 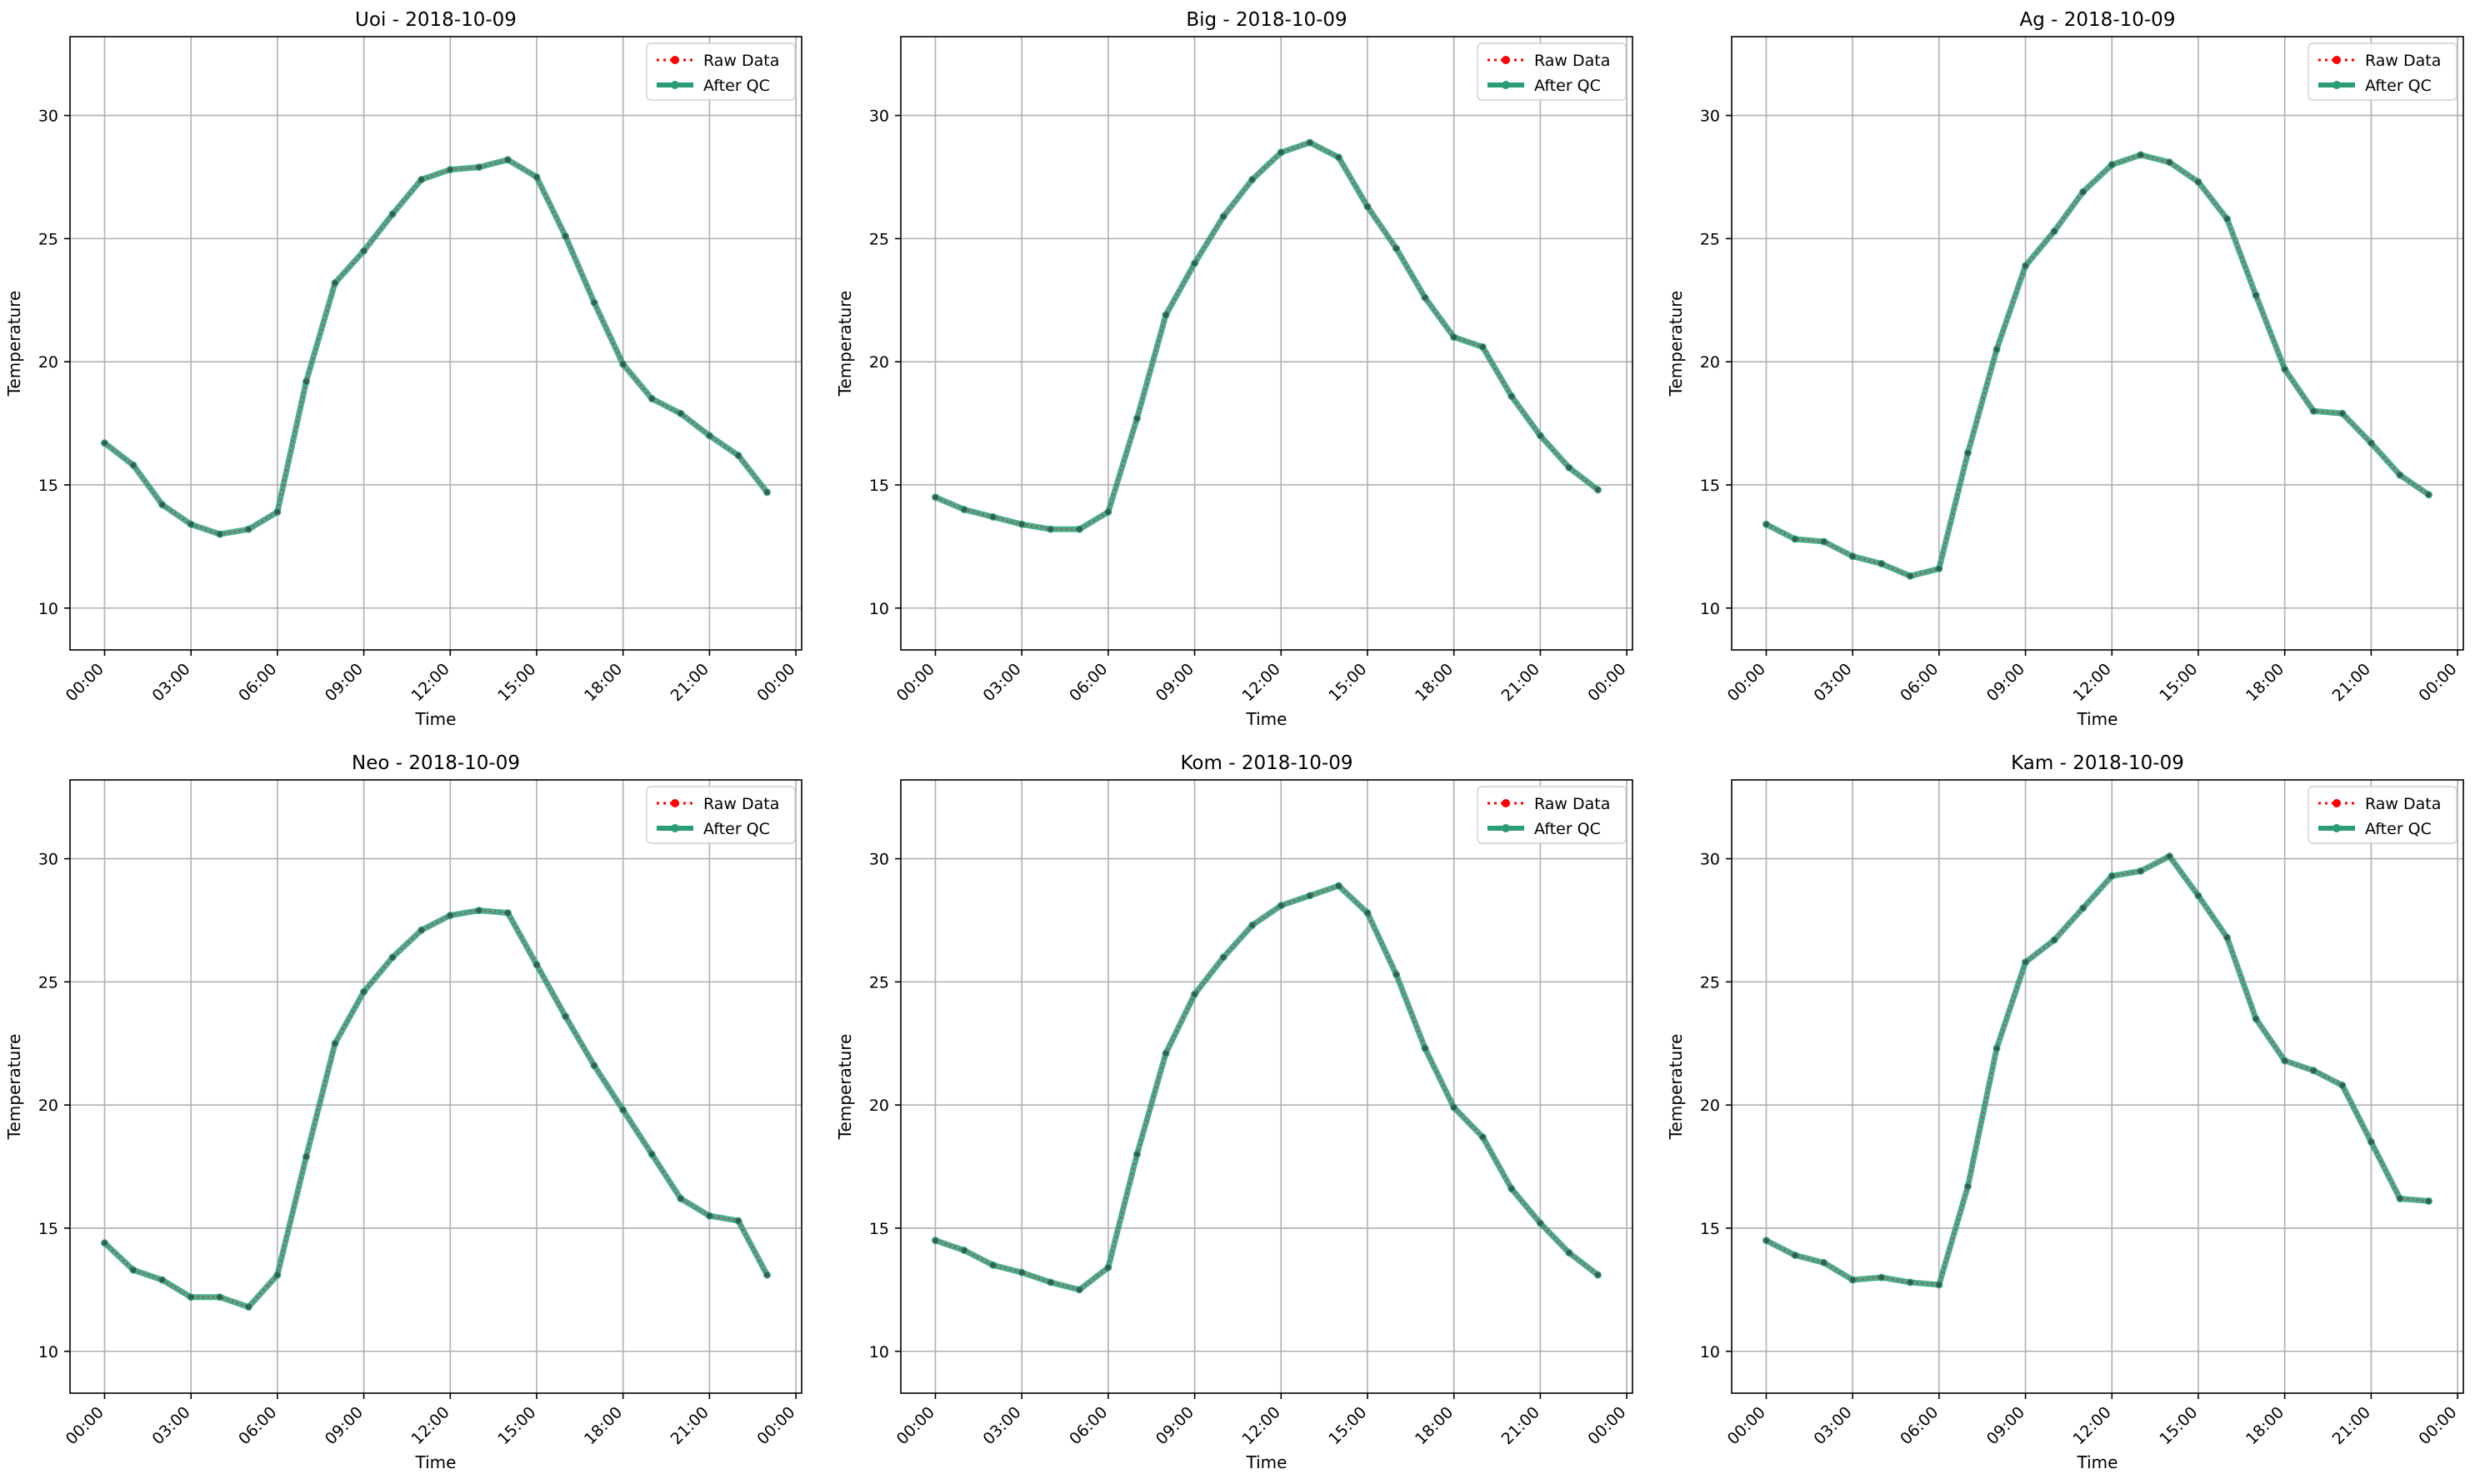 What do you see at coordinates (1710, 239) in the screenshot?
I see `y-tick-label: 25` at bounding box center [1710, 239].